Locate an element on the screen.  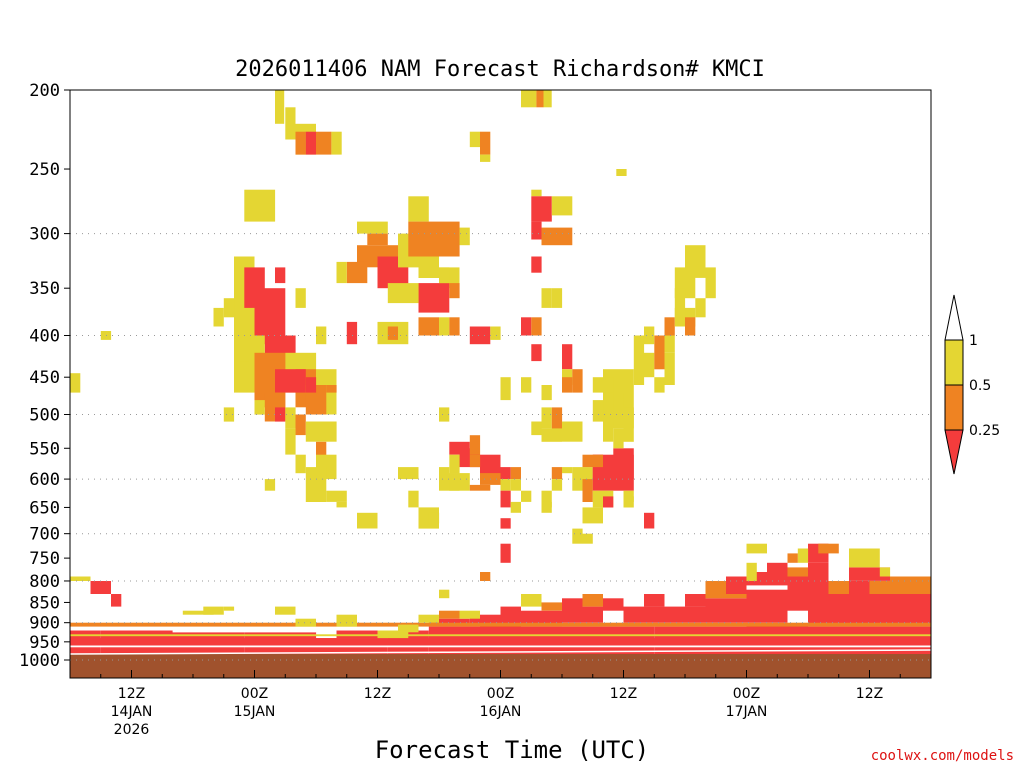
legend: 1 0.5 0.25 is located at coordinates (972, 384).